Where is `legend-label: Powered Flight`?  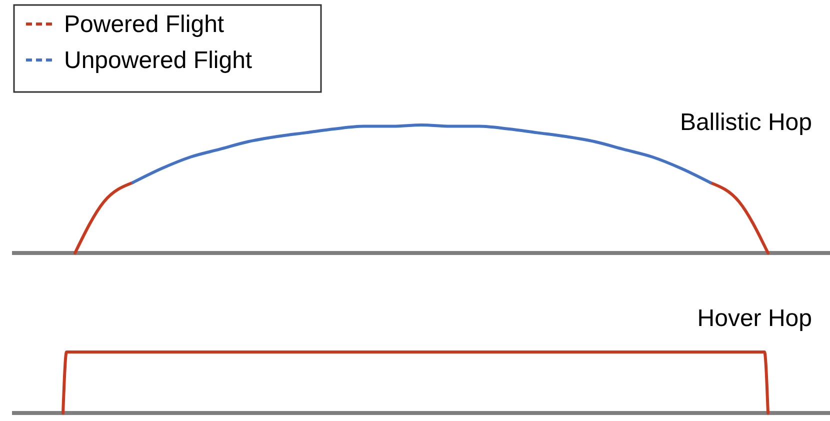 legend-label: Powered Flight is located at coordinates (144, 24).